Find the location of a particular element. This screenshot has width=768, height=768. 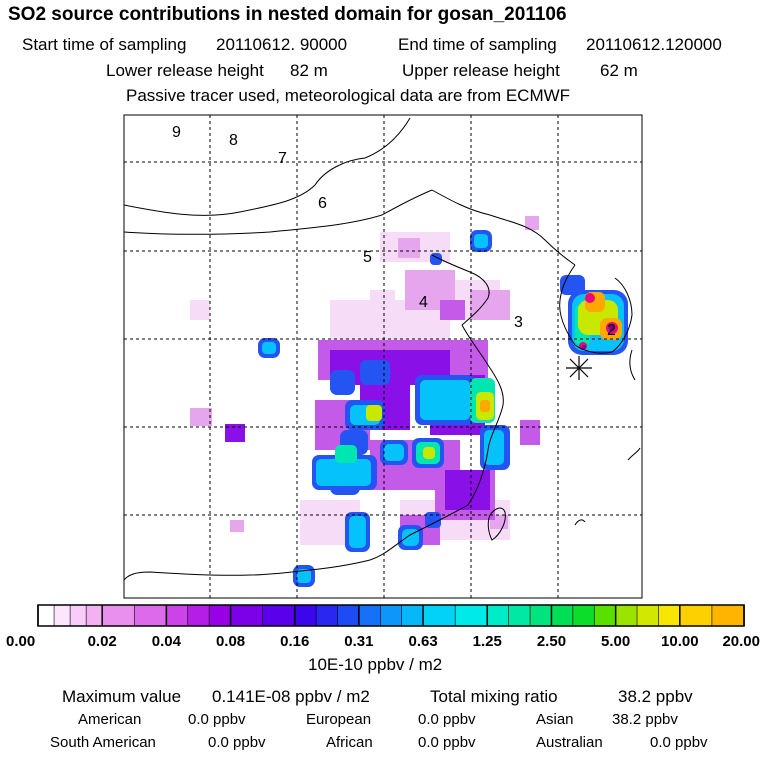

start-time-value: 20110612. 90000 is located at coordinates (282, 44).